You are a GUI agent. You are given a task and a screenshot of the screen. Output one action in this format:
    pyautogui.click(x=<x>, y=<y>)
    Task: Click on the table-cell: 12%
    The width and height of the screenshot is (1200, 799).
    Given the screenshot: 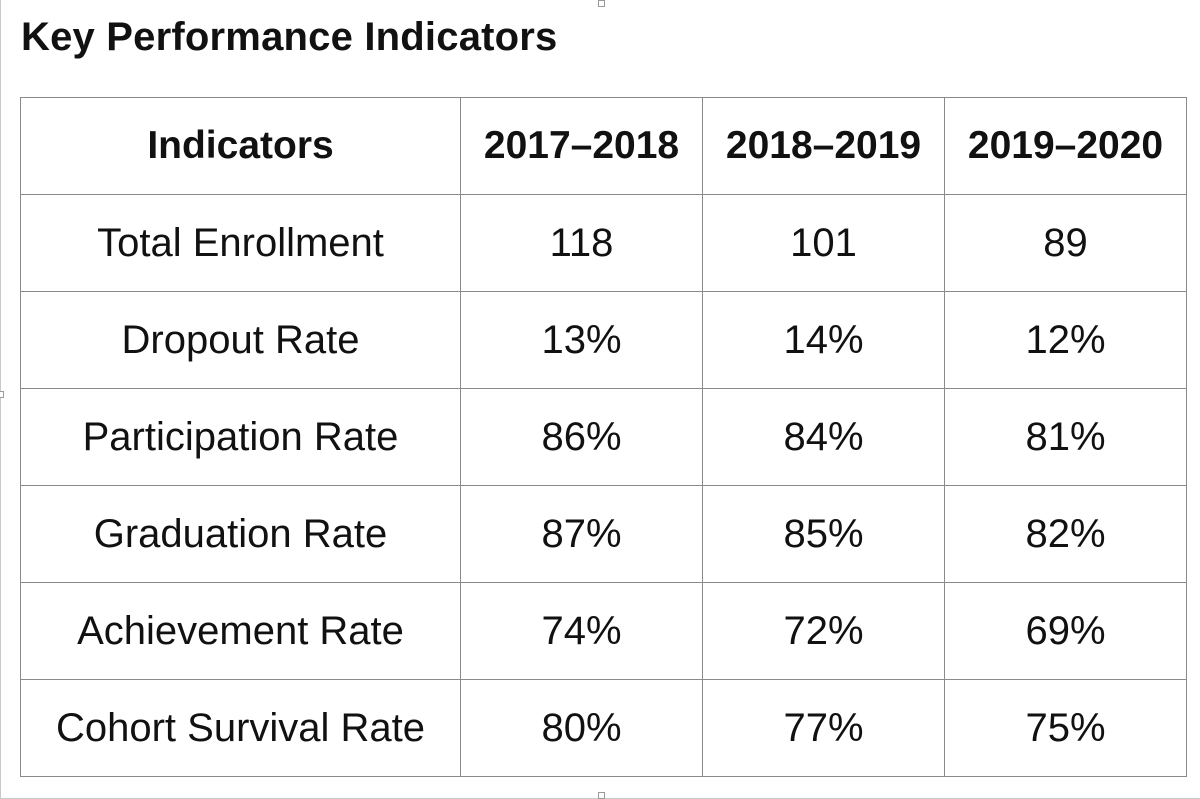 What is the action you would take?
    pyautogui.click(x=1065, y=340)
    